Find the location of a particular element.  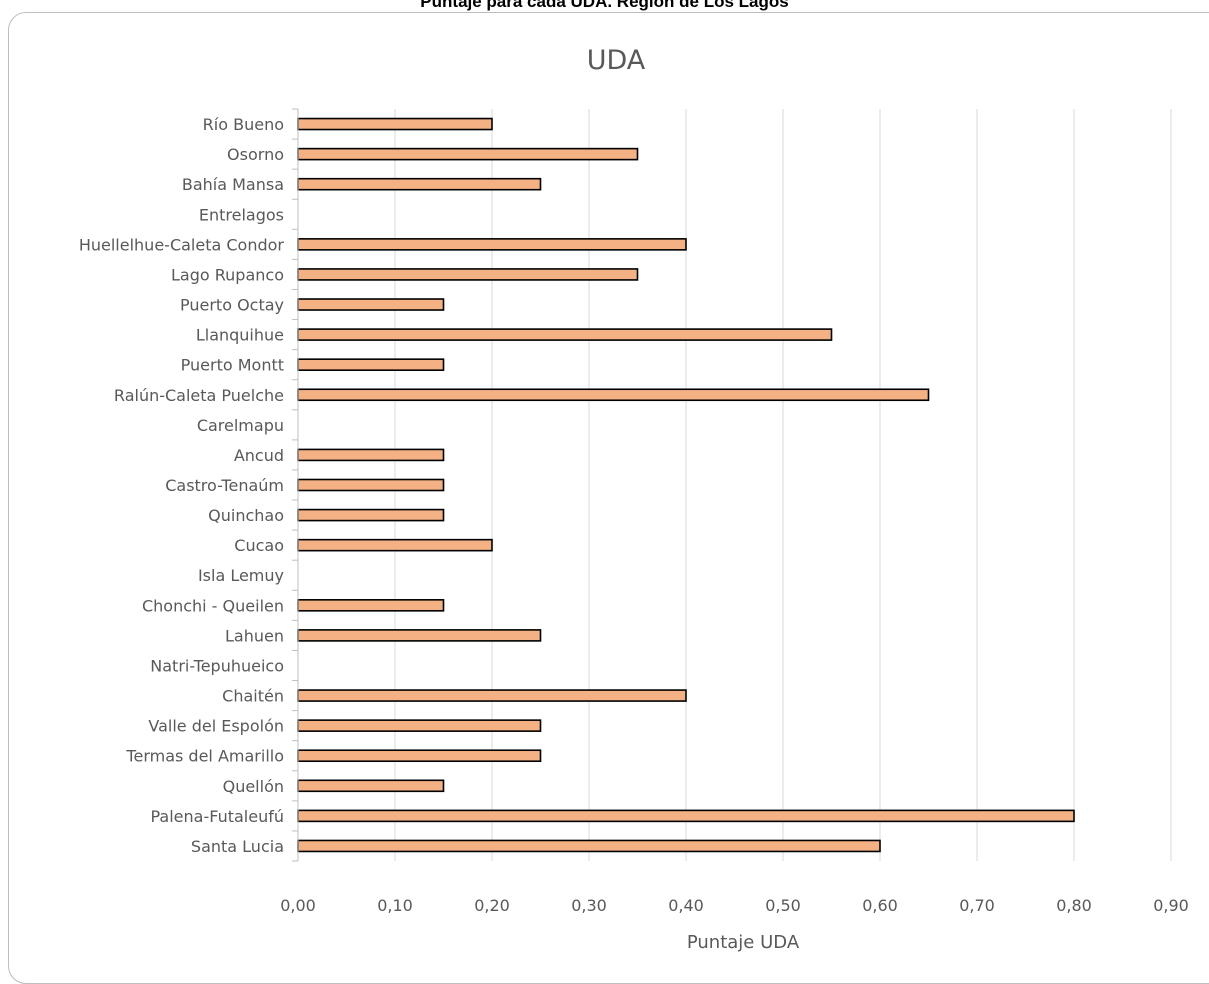

x-tick-label: 0,00 is located at coordinates (298, 905).